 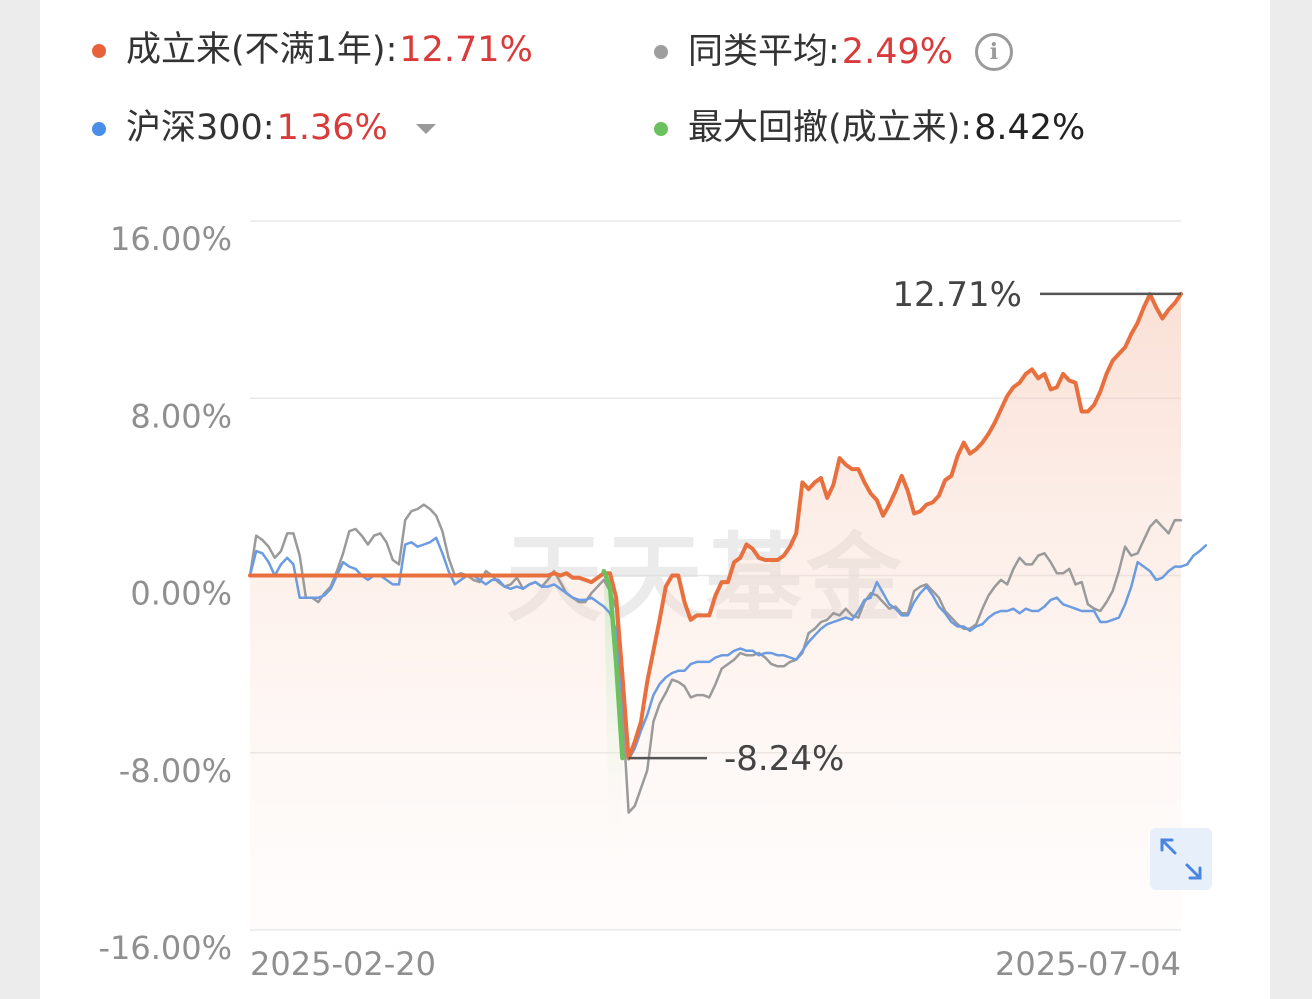 What do you see at coordinates (993, 52) in the screenshot?
I see `info-icon: i` at bounding box center [993, 52].